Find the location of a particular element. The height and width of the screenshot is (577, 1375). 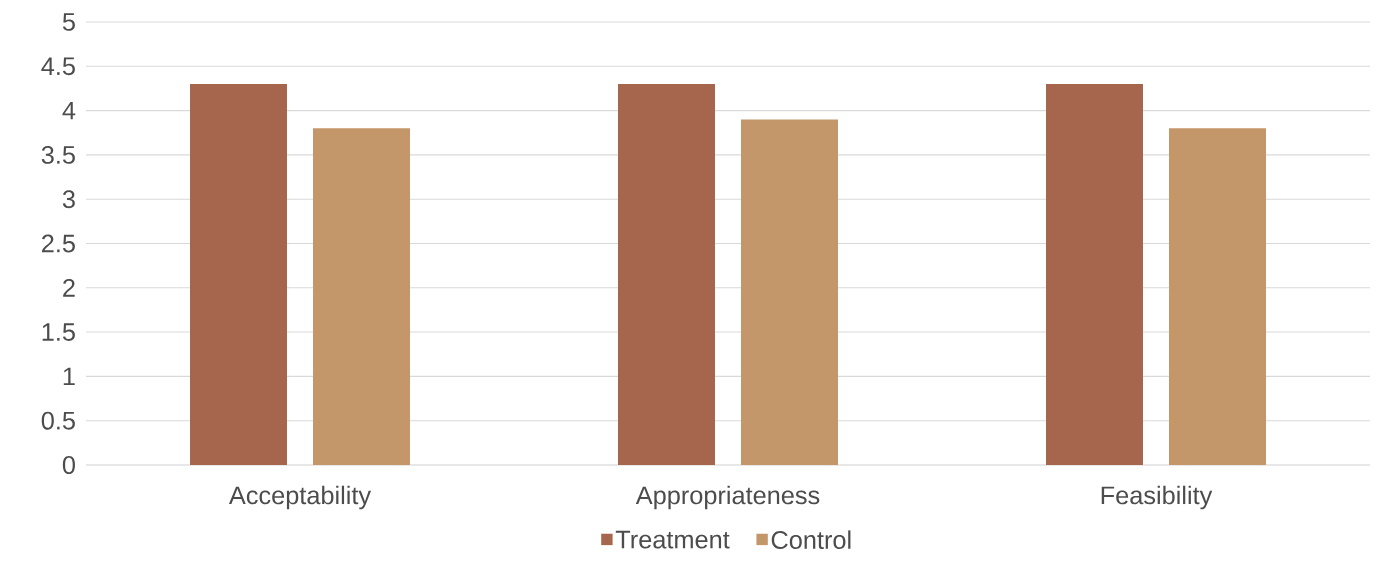

y-tick-label: 4.5 is located at coordinates (58, 66).